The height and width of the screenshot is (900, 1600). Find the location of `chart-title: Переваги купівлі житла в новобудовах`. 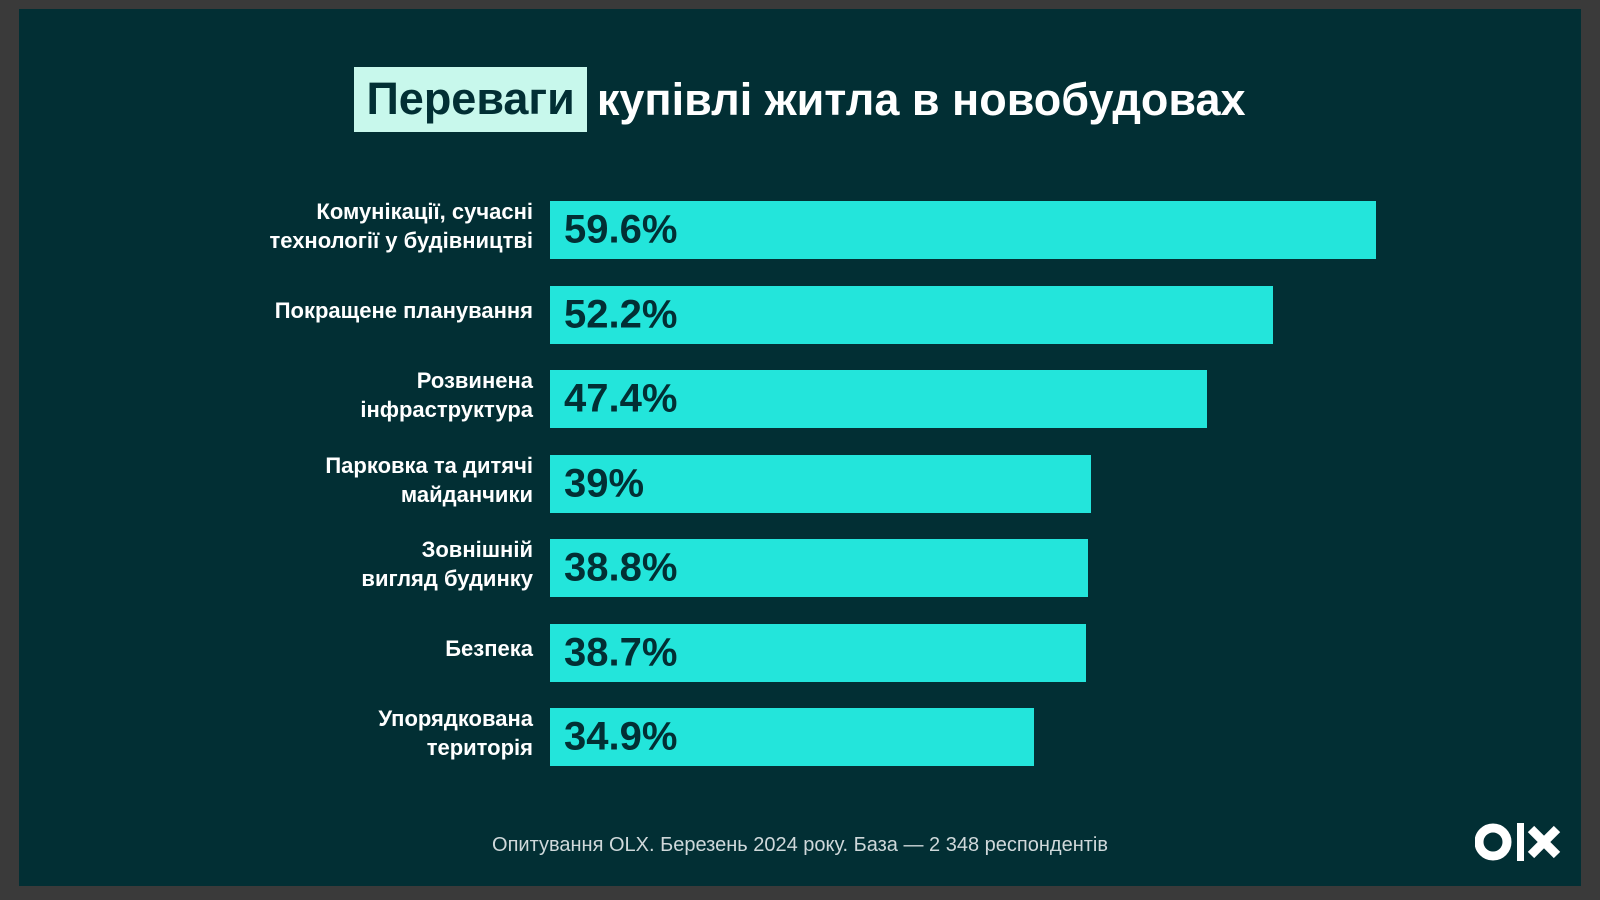

chart-title: Переваги купівлі житла в новобудовах is located at coordinates (800, 99).